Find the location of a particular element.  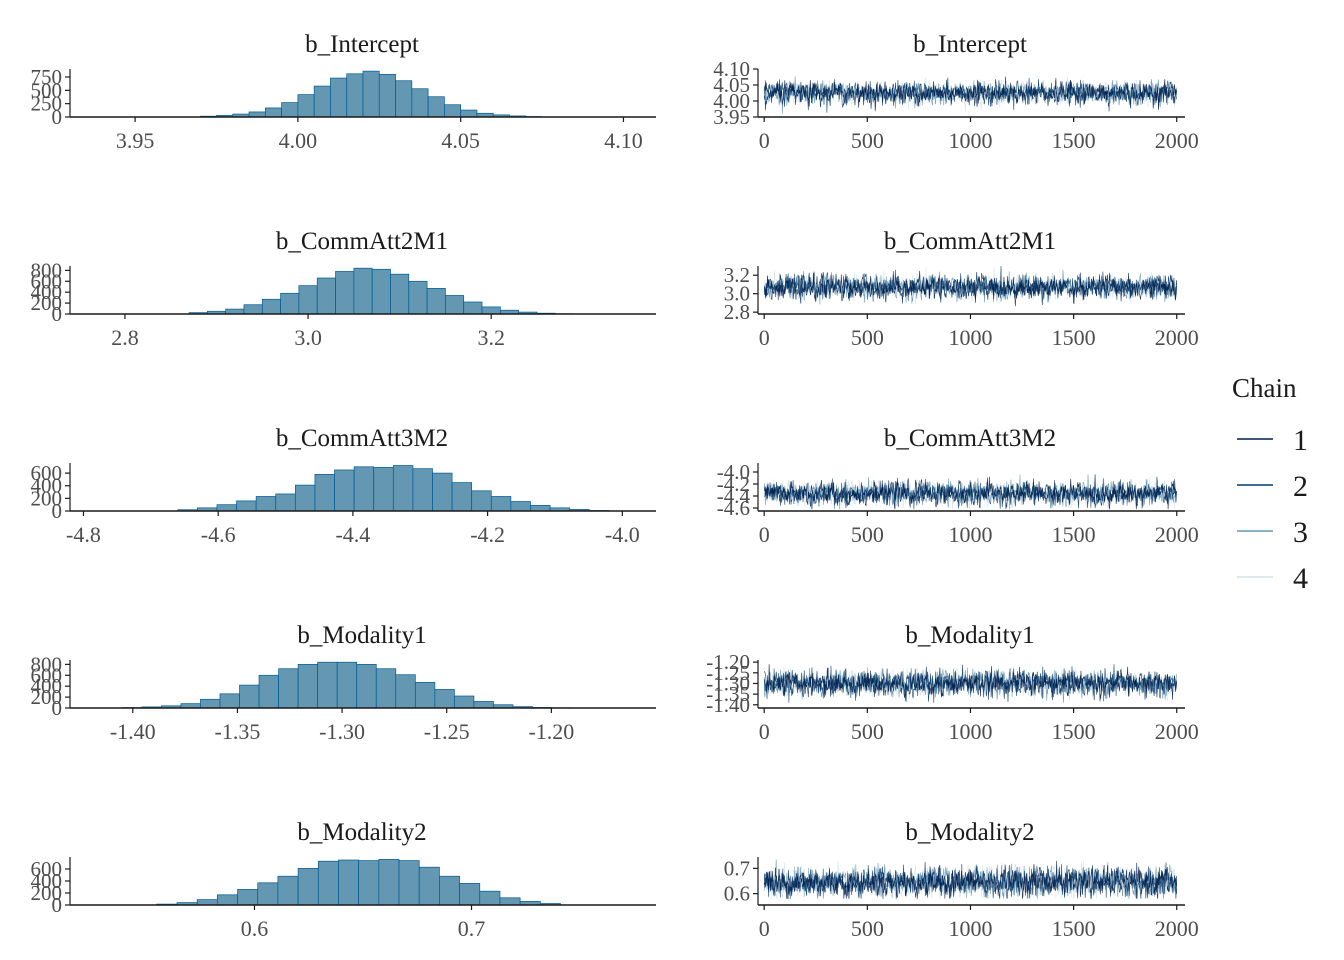

histogram-x-tick-label: -1.30 is located at coordinates (342, 731).